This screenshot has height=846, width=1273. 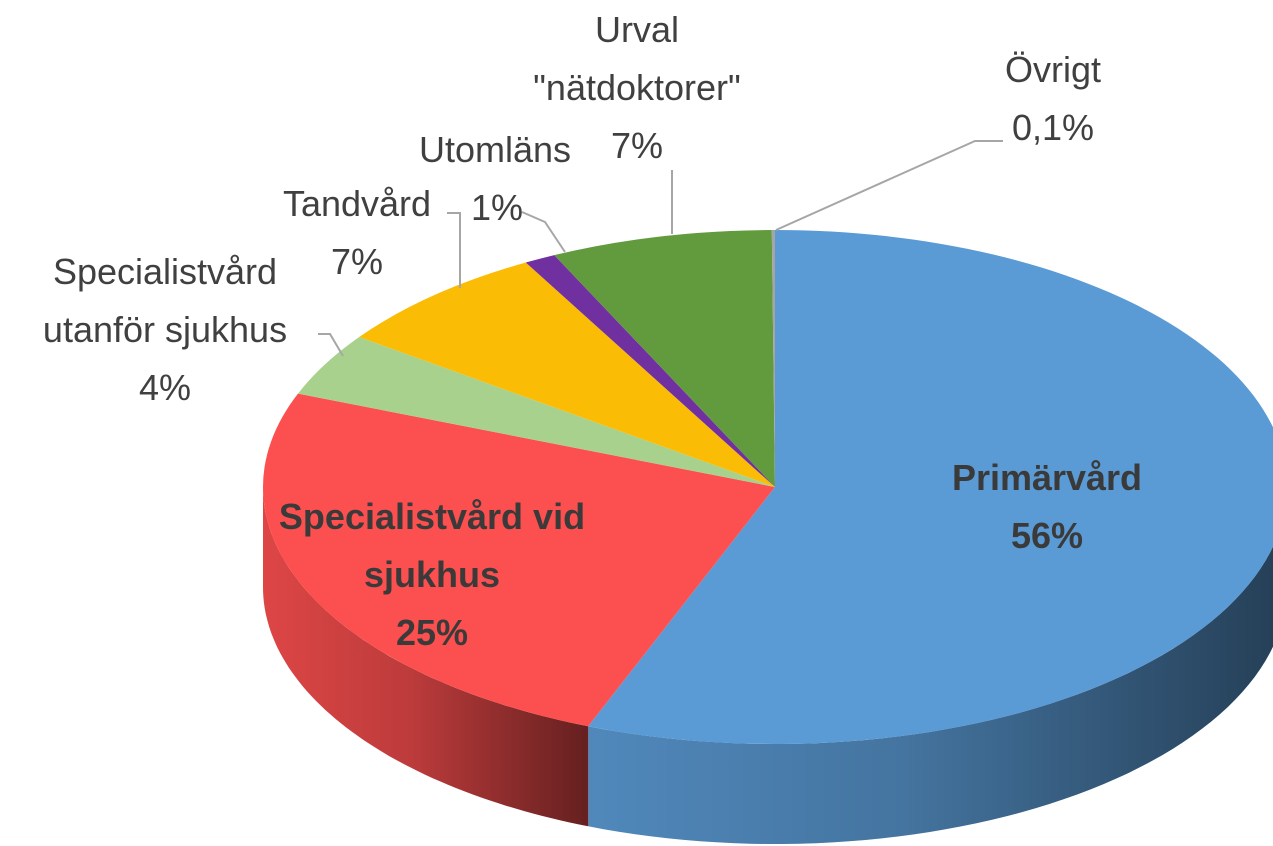 I want to click on category-name: Tandvård, so click(x=357, y=203).